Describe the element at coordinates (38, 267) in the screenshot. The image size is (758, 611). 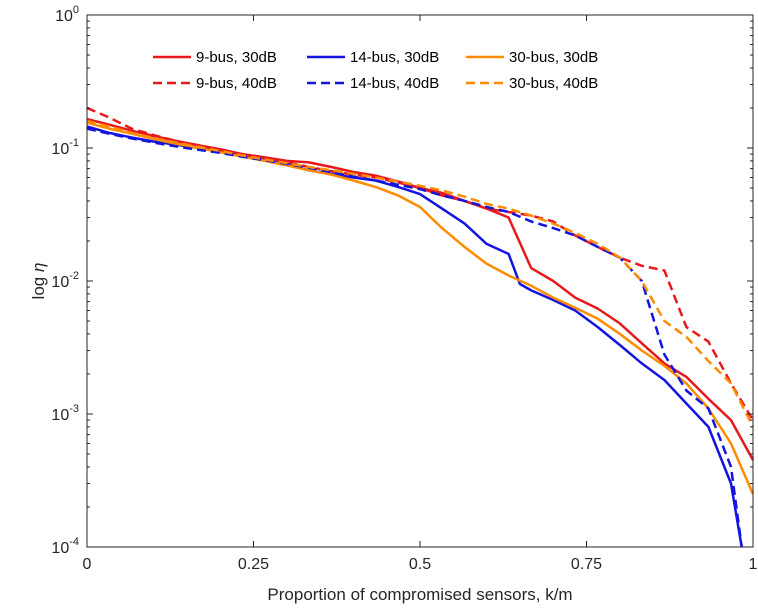
I see `y-axis-label-symbol: η` at that location.